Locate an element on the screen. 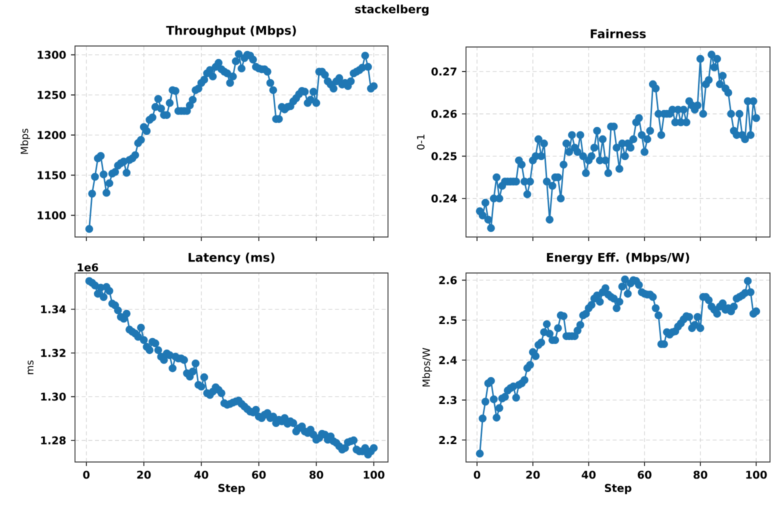  text: stackelberg is located at coordinates (391, 10).